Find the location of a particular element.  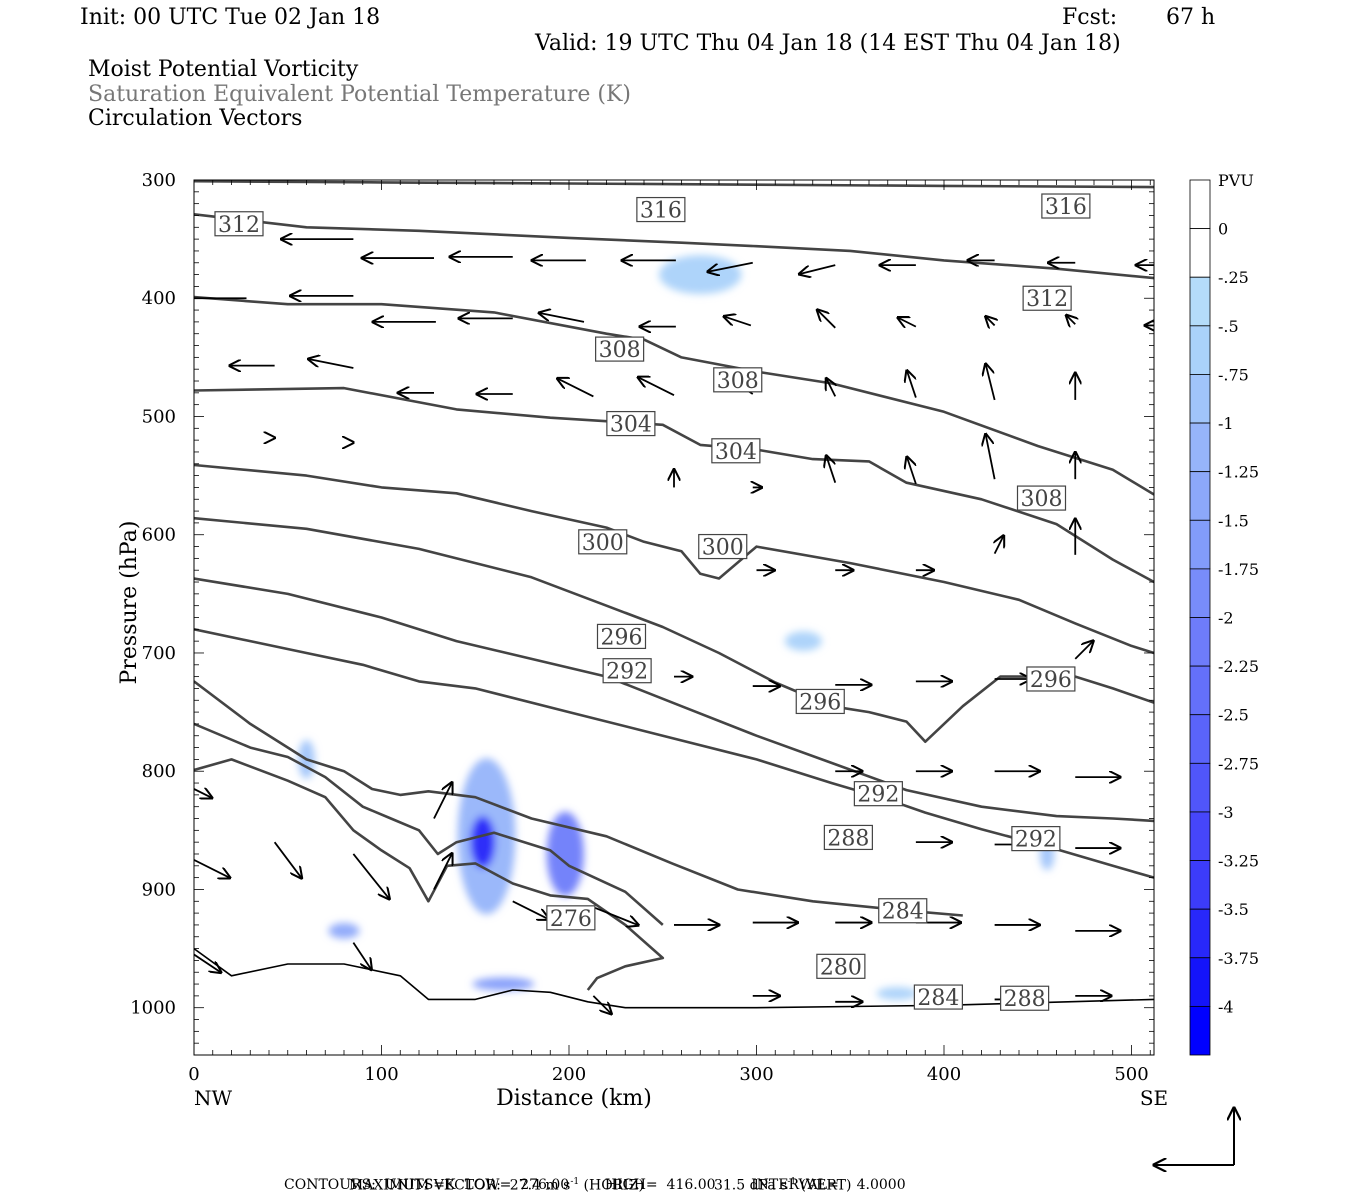

colorbar-level-0: 0 is located at coordinates (1223, 229).